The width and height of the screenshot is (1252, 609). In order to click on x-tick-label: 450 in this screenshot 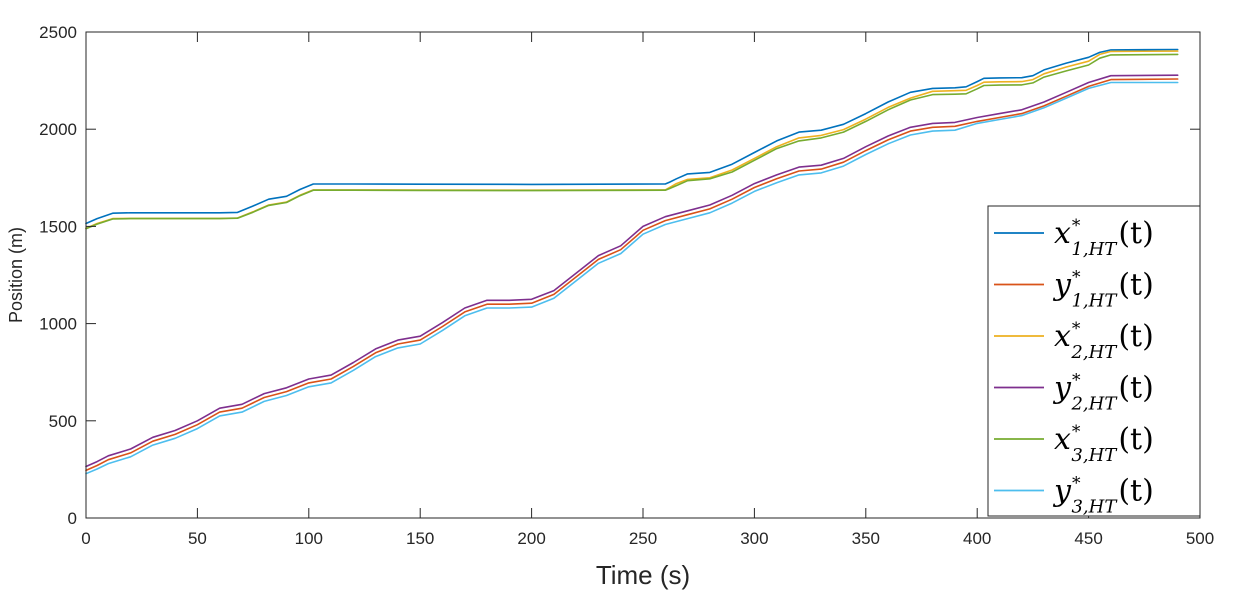, I will do `click(1088, 538)`.